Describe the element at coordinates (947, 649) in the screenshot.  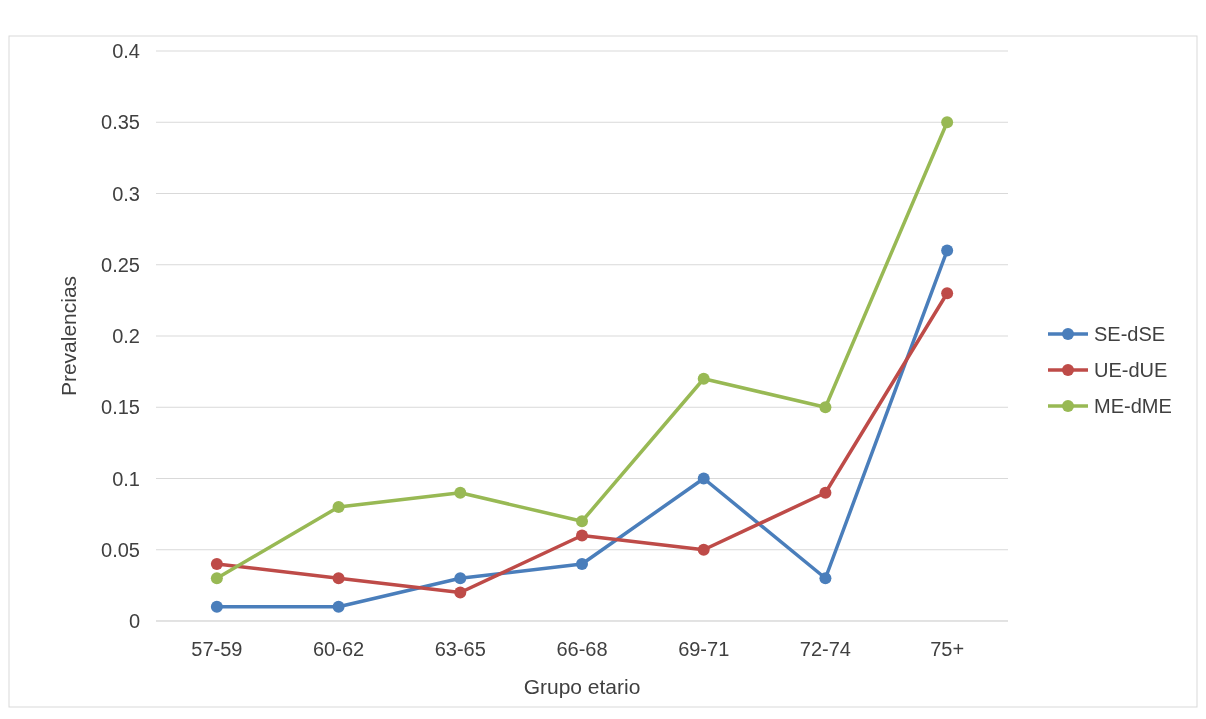
I see `x-tick-label: 75+` at that location.